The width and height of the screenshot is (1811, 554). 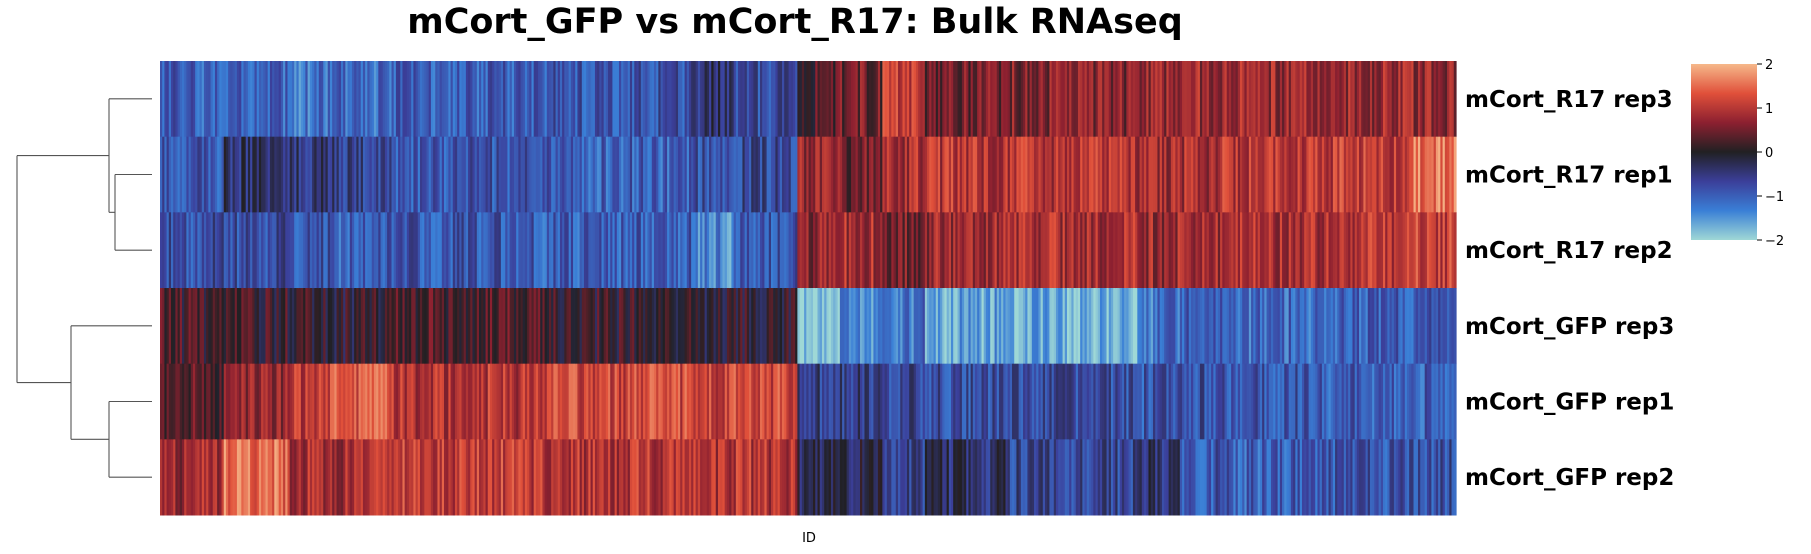 What do you see at coordinates (1769, 153) in the screenshot?
I see `colorbar-tick-label: 0` at bounding box center [1769, 153].